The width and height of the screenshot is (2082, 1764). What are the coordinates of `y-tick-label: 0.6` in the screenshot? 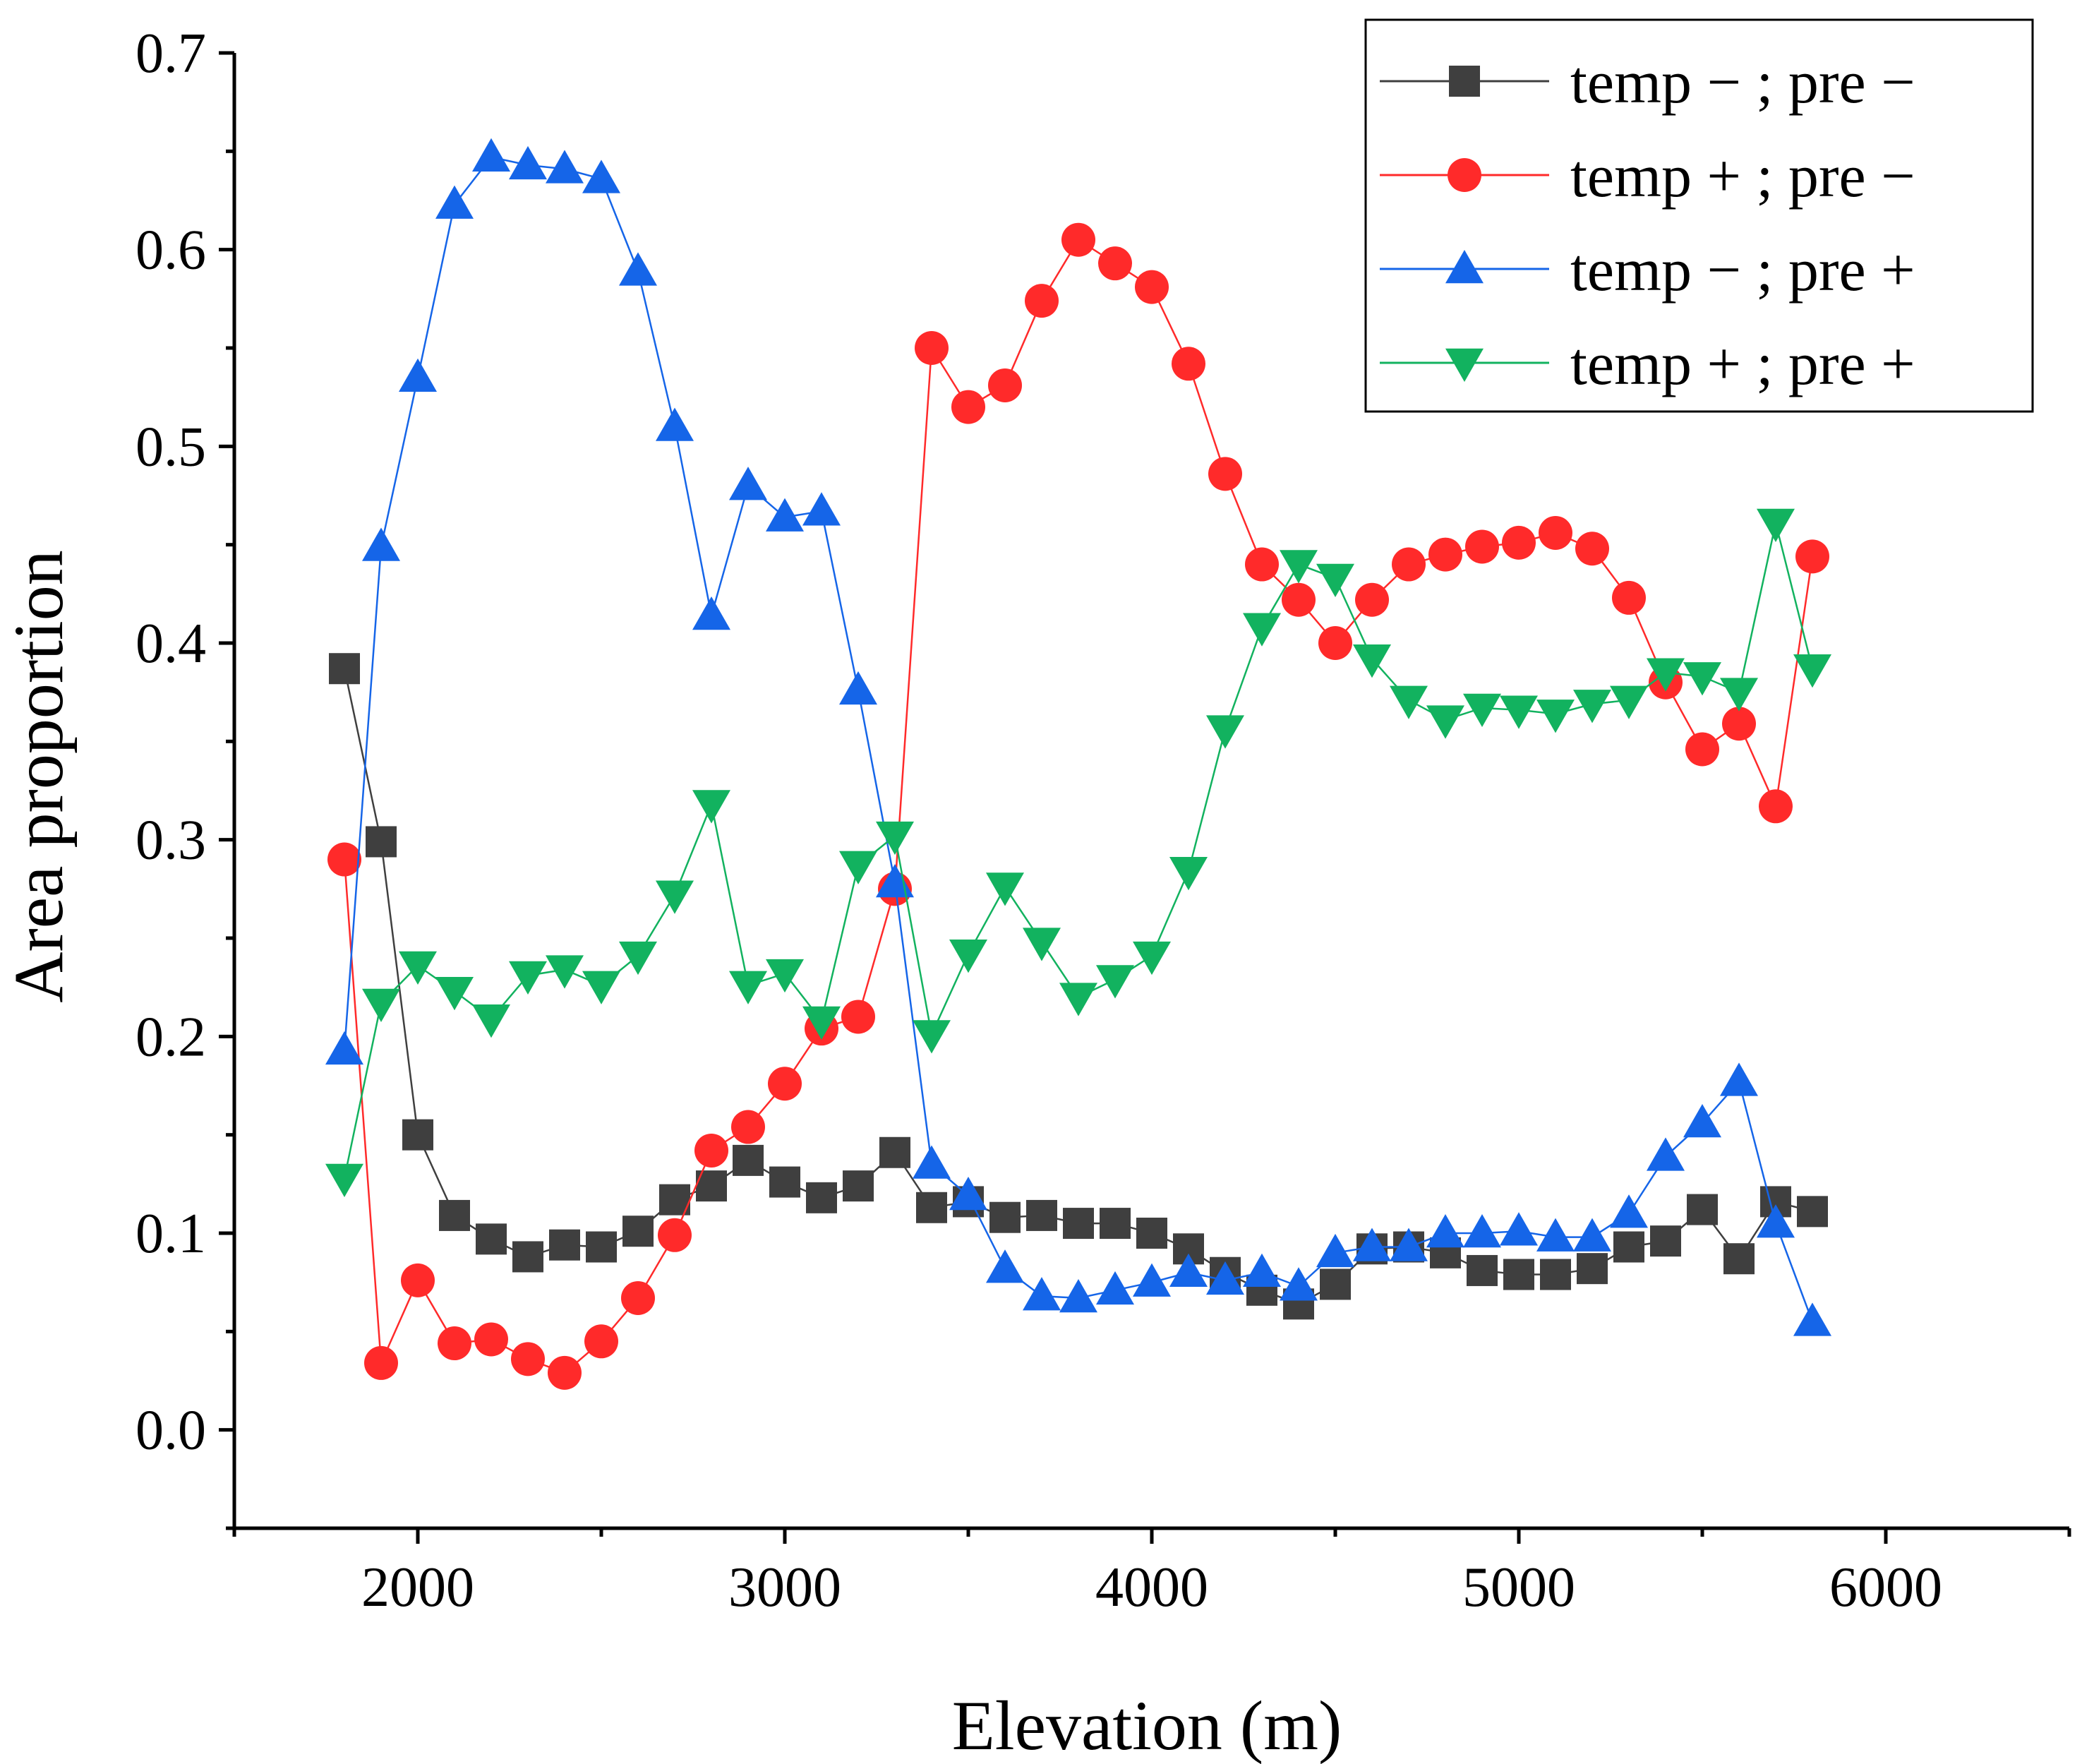 It's located at (171, 251).